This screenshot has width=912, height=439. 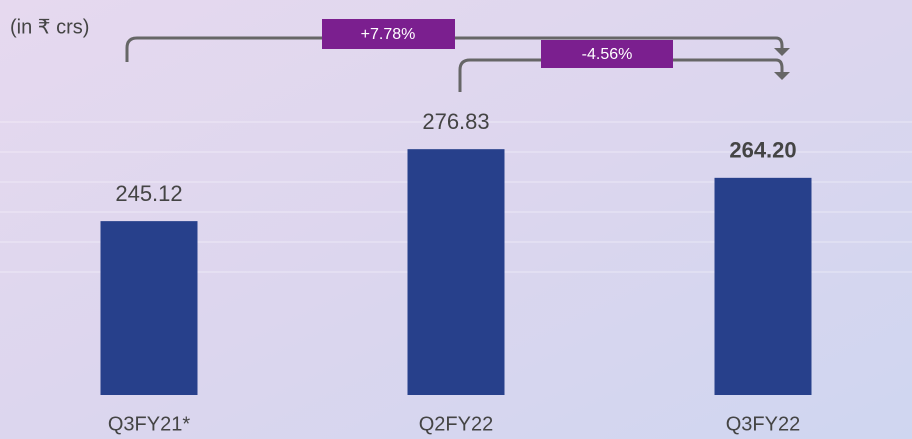 I want to click on annotation: -4.56%, so click(x=607, y=54).